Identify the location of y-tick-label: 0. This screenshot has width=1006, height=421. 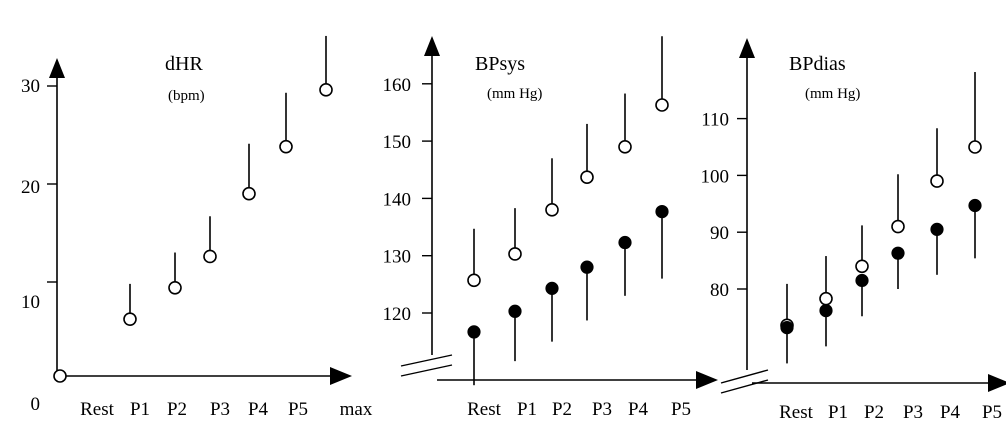
(36, 404).